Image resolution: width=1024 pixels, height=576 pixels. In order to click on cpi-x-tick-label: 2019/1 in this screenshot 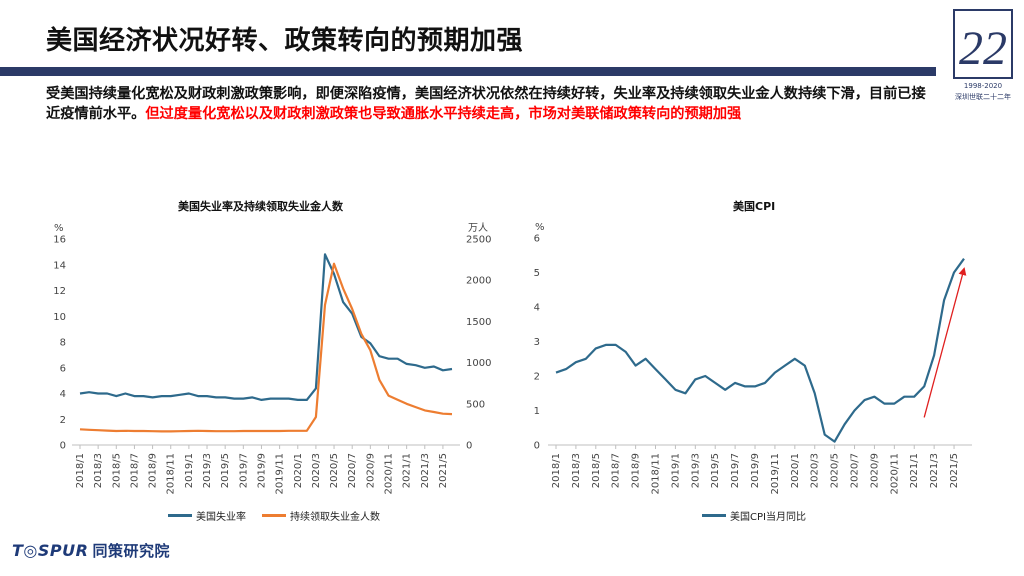, I will do `click(675, 470)`.